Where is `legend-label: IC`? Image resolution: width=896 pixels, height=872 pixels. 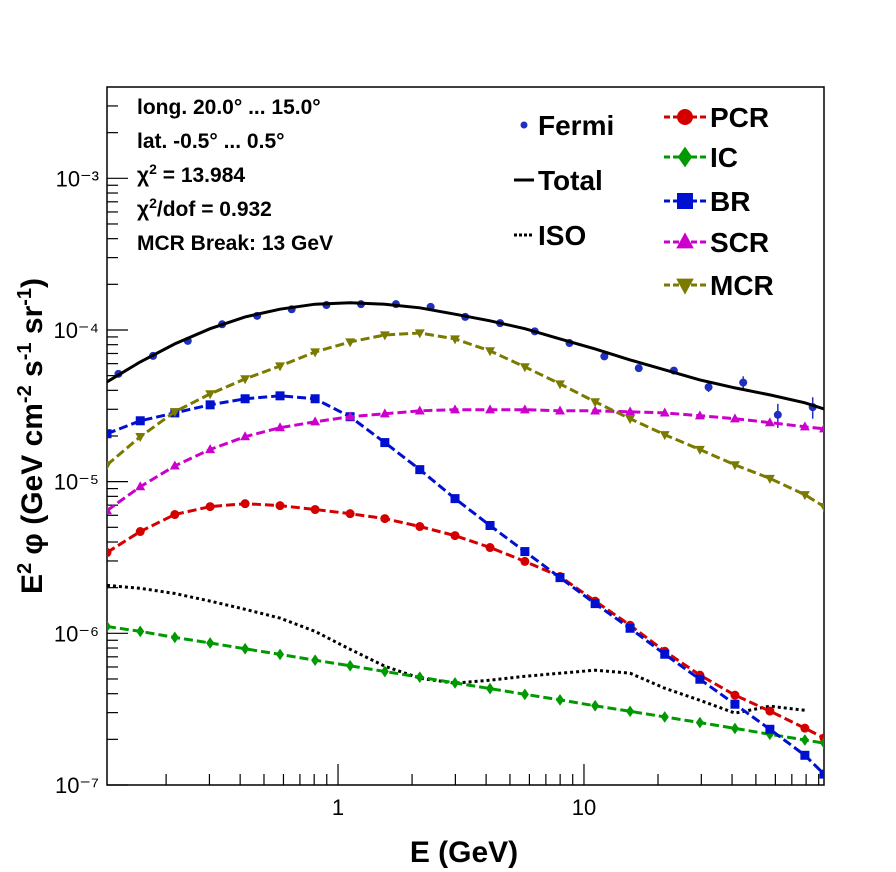 legend-label: IC is located at coordinates (724, 157).